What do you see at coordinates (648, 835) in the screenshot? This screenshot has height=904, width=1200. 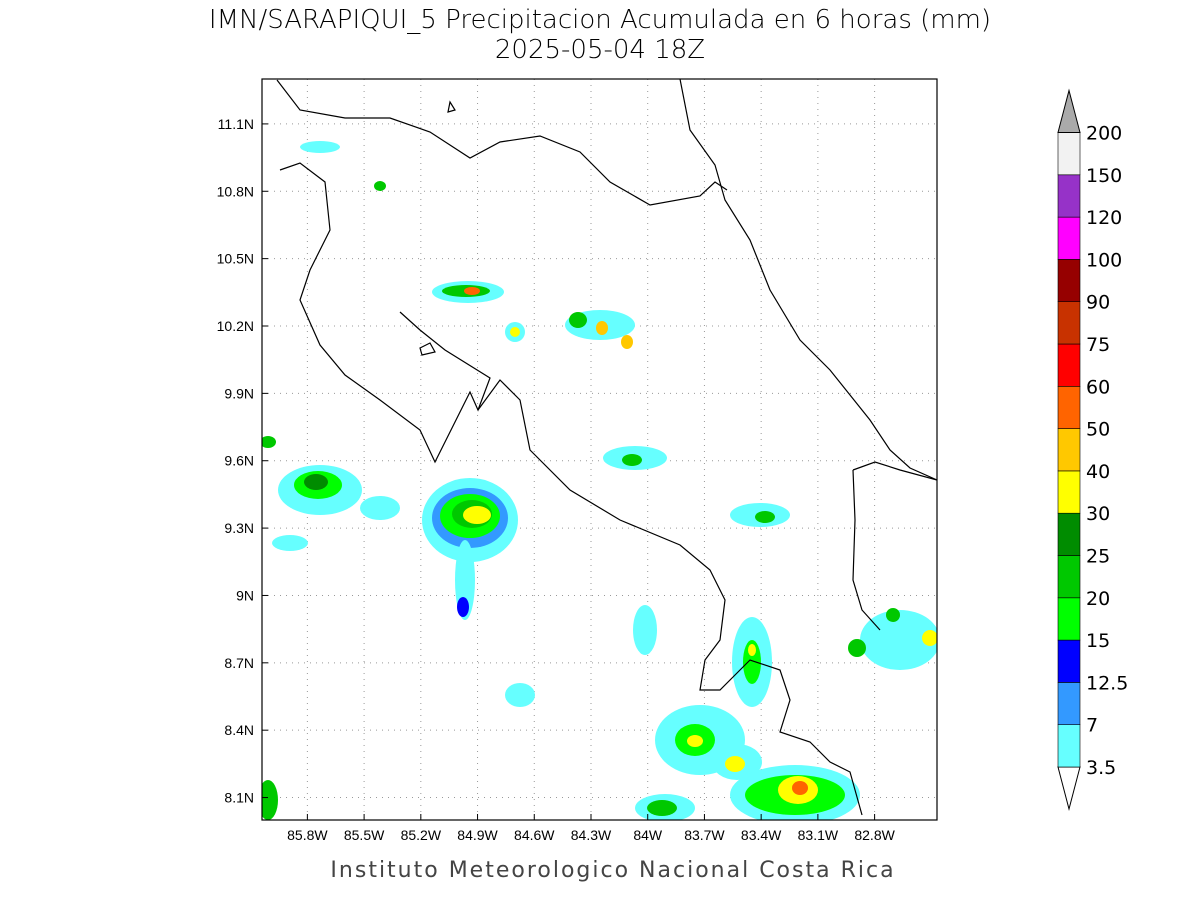 I see `x-tick-label: 84W` at bounding box center [648, 835].